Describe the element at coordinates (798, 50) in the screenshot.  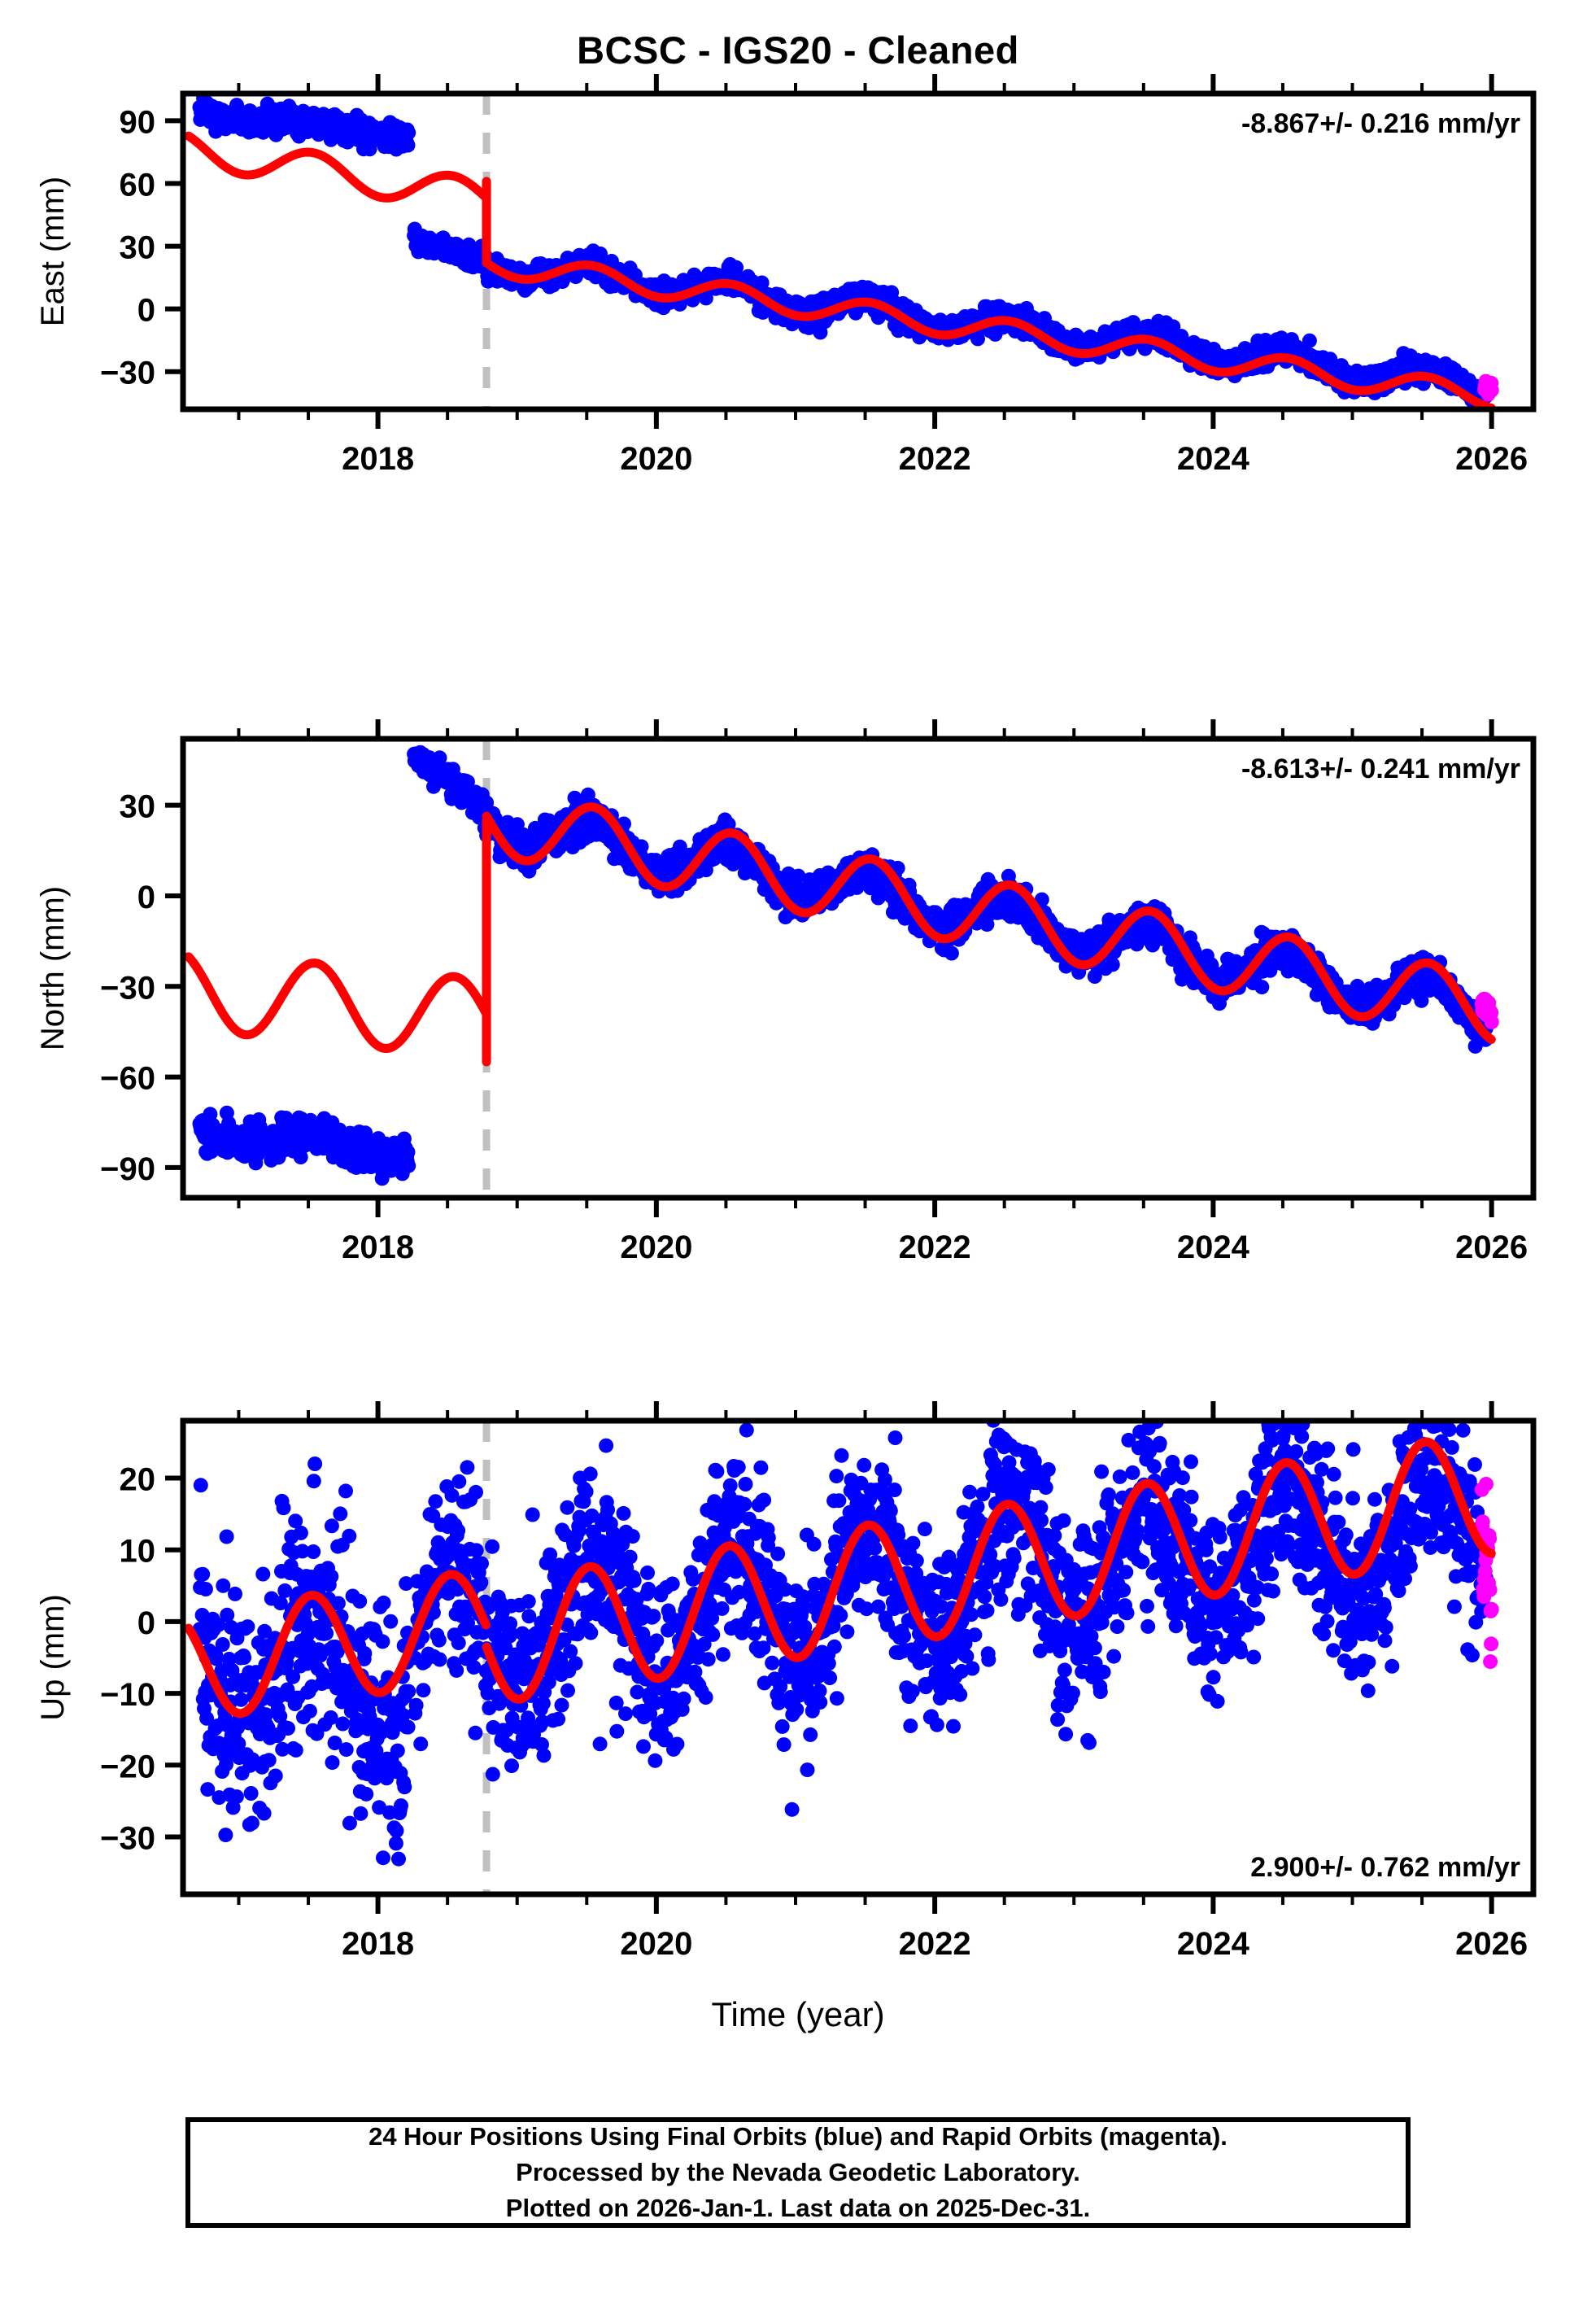
I see `page-title: BCSC - IGS20 - Cleaned` at that location.